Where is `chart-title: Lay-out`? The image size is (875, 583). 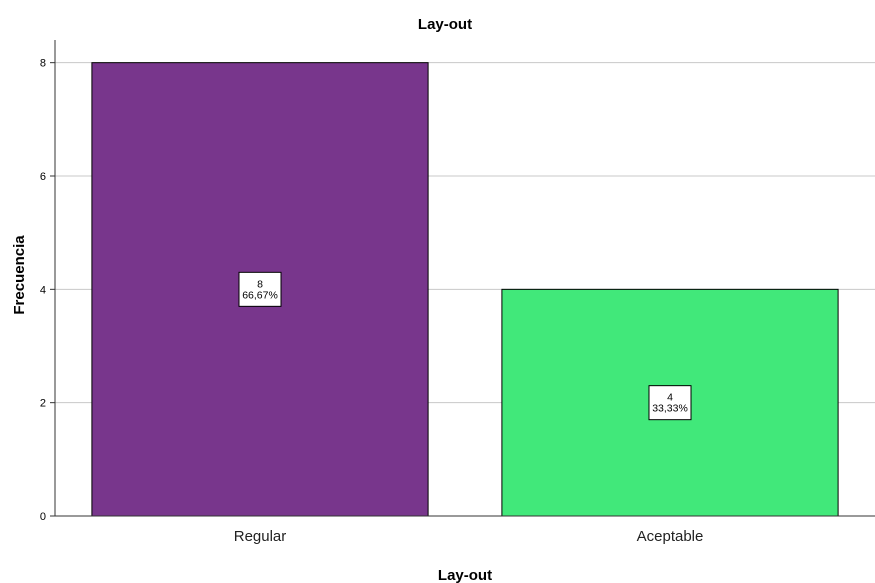
chart-title: Lay-out is located at coordinates (445, 24).